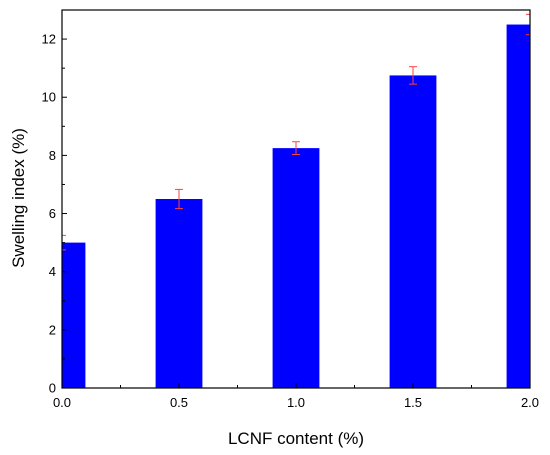  Describe the element at coordinates (52, 271) in the screenshot. I see `y-tick-label: 4` at that location.